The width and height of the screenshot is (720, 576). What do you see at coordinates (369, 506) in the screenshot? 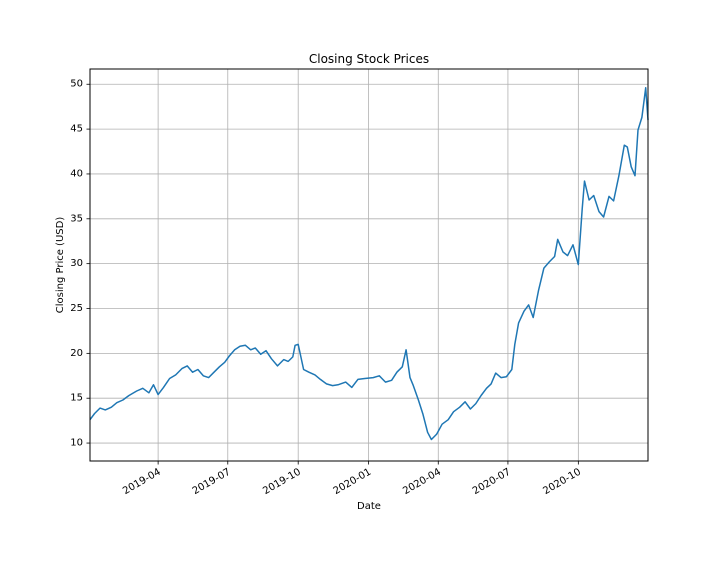
I see `x-axis-label: Date` at bounding box center [369, 506].